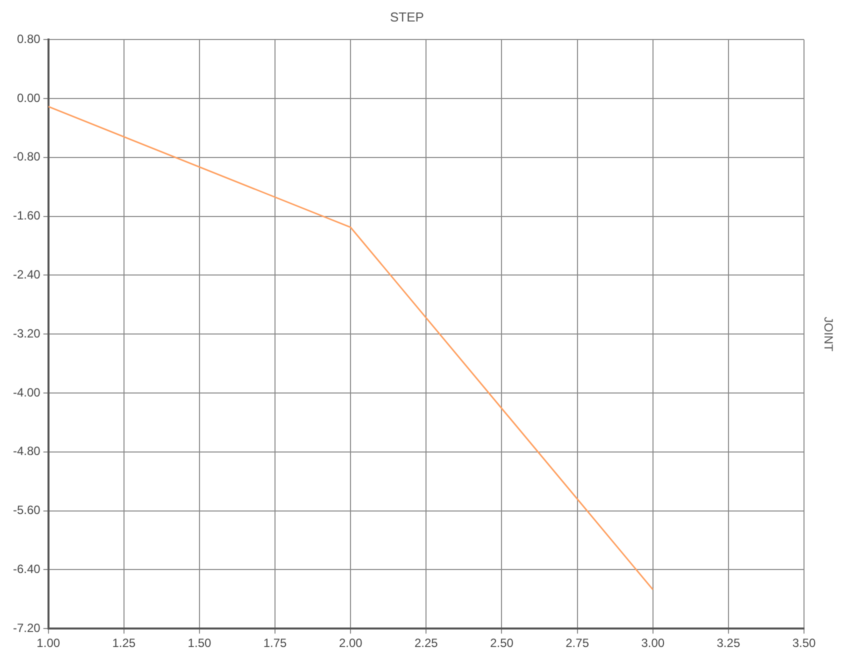 This screenshot has width=854, height=664. Describe the element at coordinates (28, 97) in the screenshot. I see `y-tick-label: 0.00` at that location.